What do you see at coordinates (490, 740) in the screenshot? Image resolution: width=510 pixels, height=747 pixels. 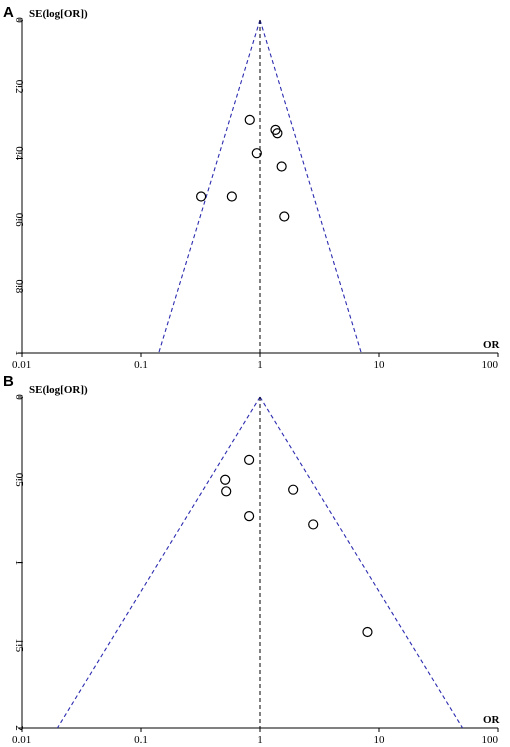 I see `panel-b-x-tick-label: 100` at bounding box center [490, 740].